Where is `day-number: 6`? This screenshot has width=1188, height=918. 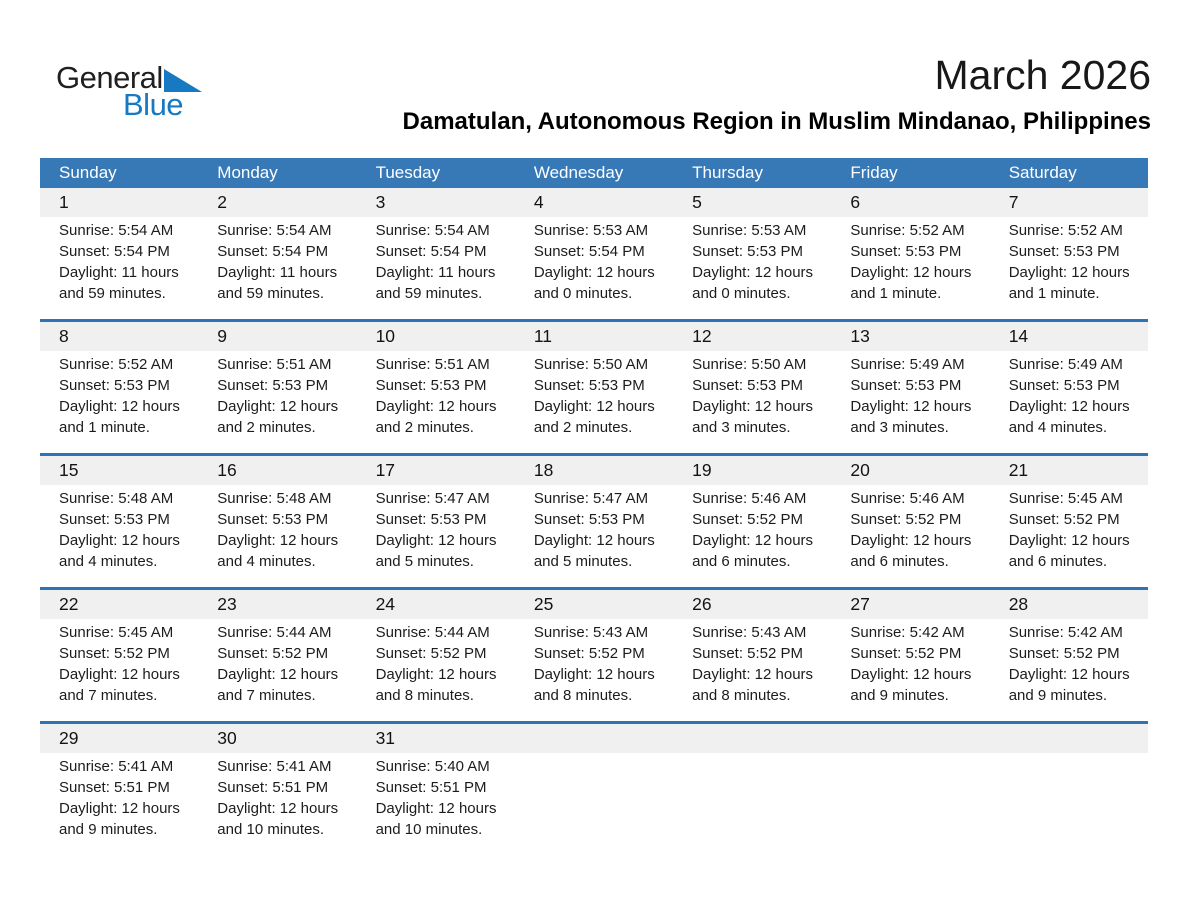 day-number: 6 is located at coordinates (855, 202).